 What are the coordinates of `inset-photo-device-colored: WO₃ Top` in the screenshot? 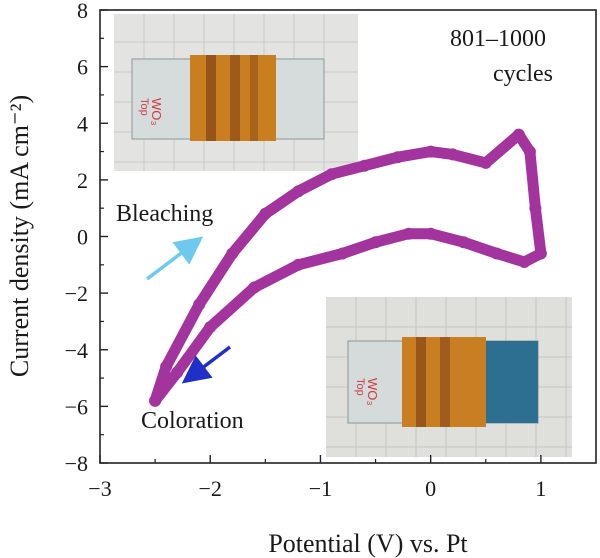 It's located at (449, 377).